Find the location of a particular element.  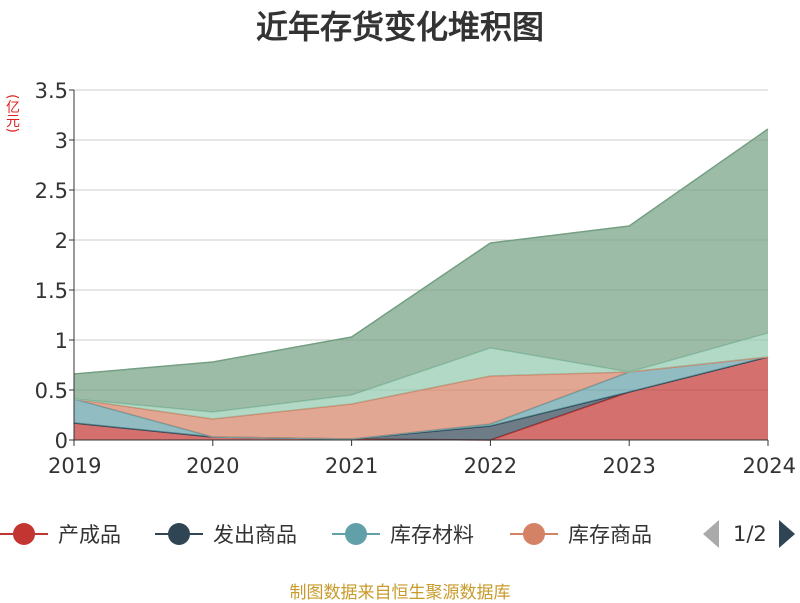

y-tick-label: 0 is located at coordinates (61, 441).